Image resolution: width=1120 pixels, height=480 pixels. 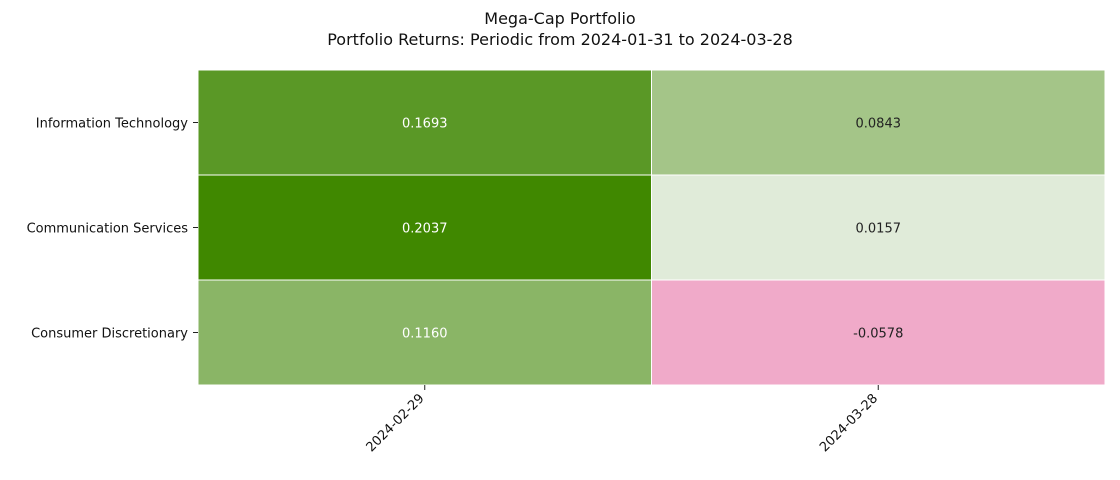 I want to click on cell-value-label: 0.1160, so click(x=425, y=334).